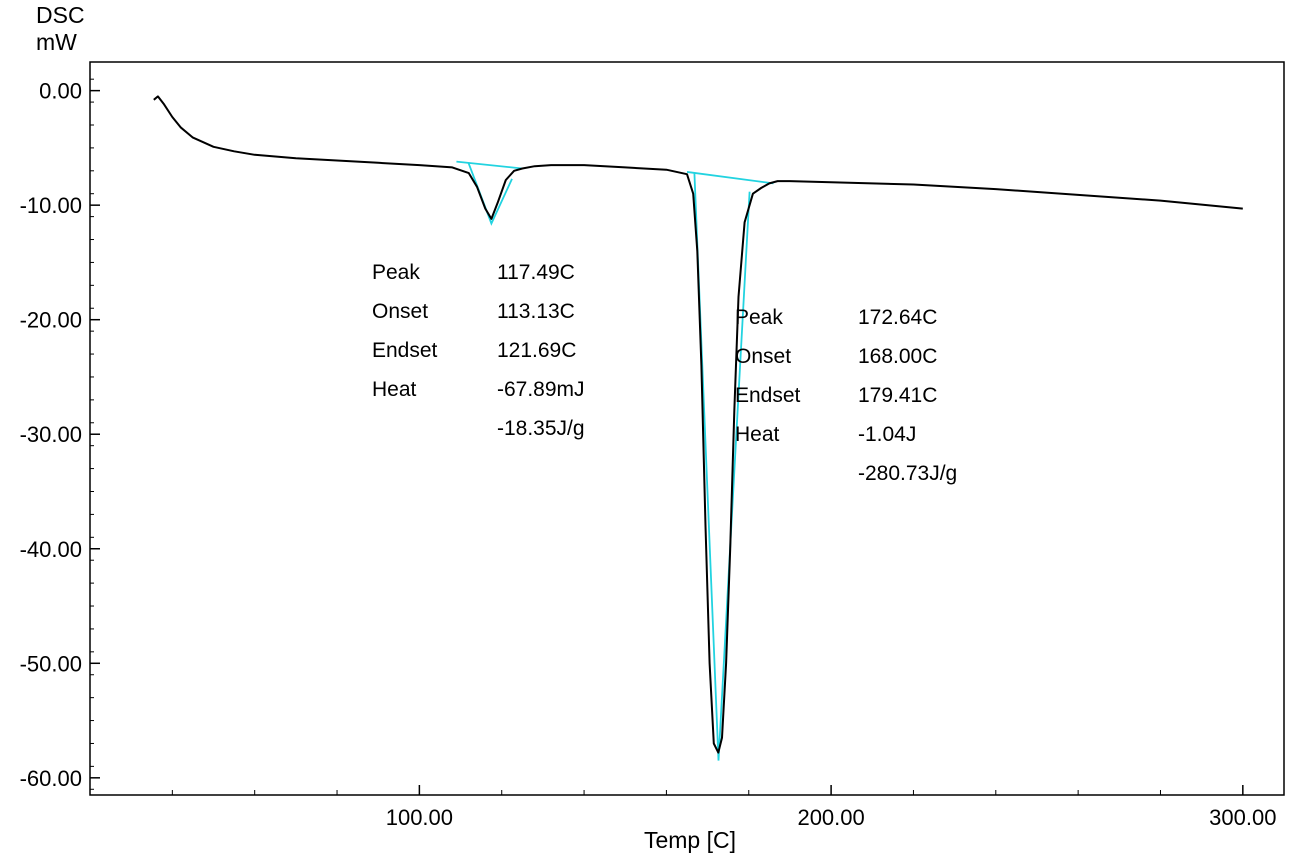 Image resolution: width=1299 pixels, height=862 pixels. I want to click on annotation-value: -67.89mJ, so click(541, 389).